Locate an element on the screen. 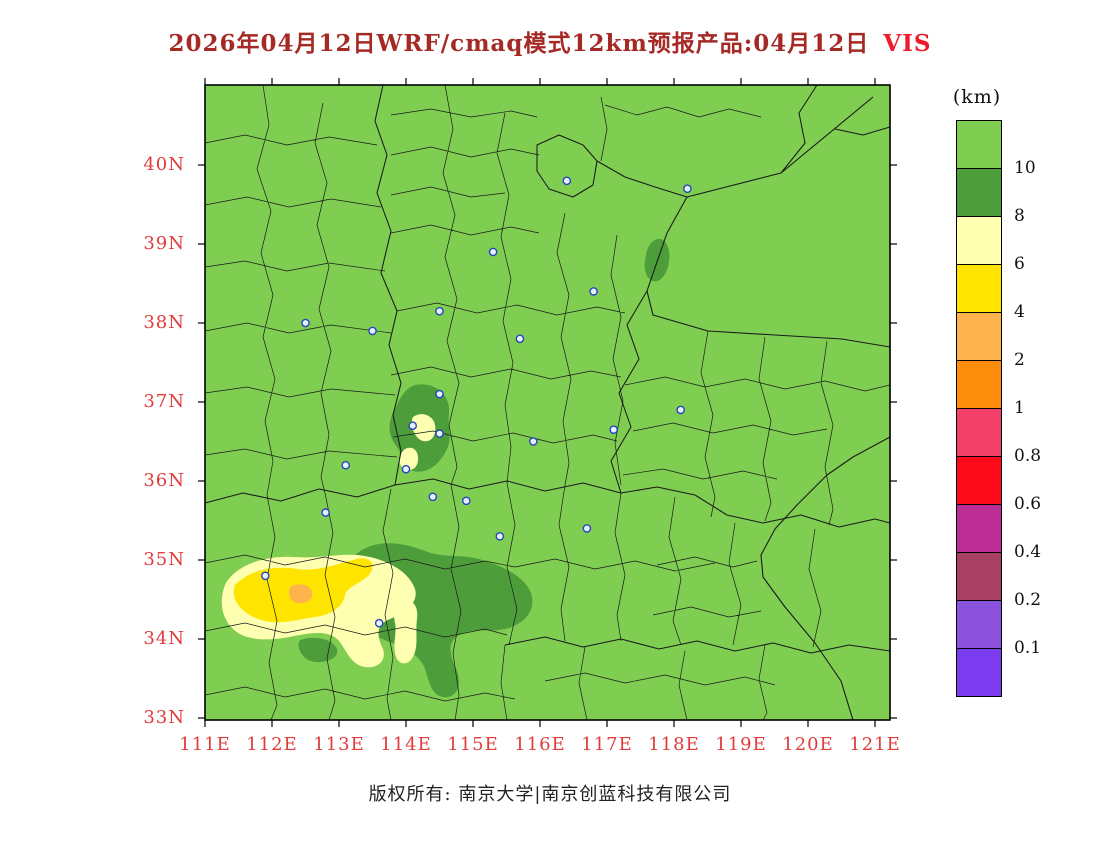  lon-axis-label: 113E is located at coordinates (339, 744).